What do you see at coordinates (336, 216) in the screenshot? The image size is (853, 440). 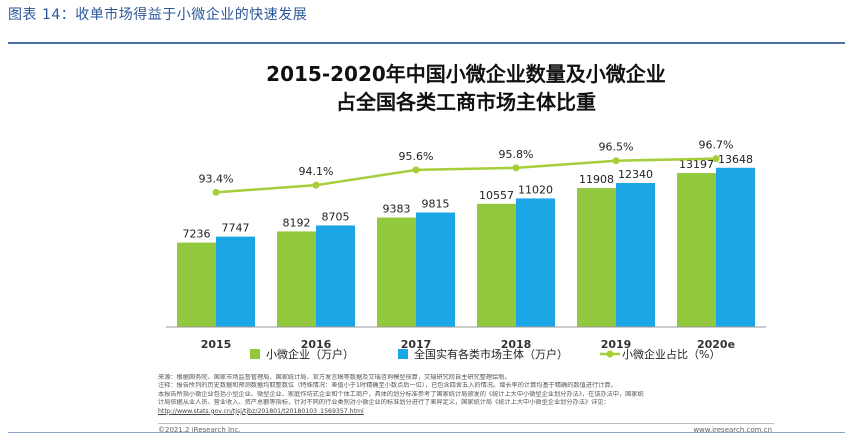 I see `bar-value-label: 8705` at bounding box center [336, 216].